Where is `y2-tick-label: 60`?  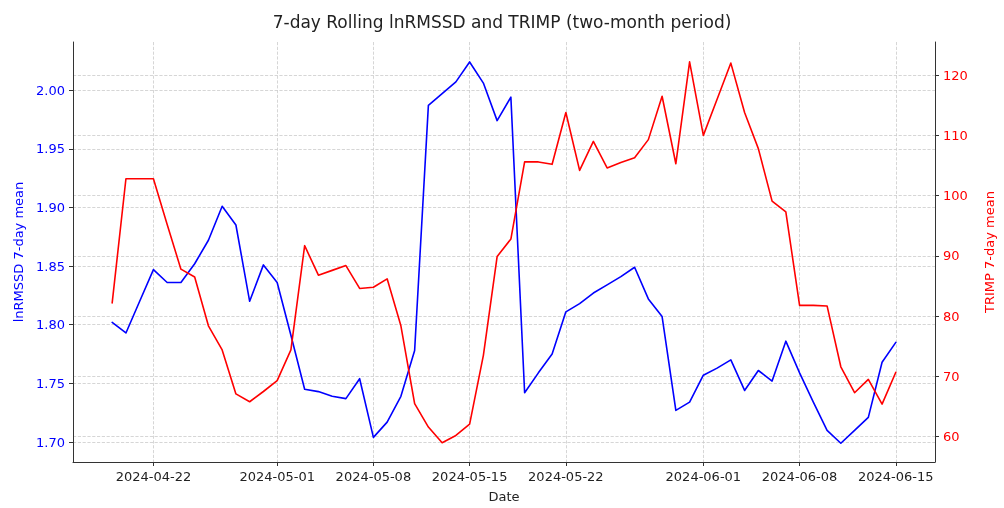
y2-tick-label: 60 is located at coordinates (951, 437).